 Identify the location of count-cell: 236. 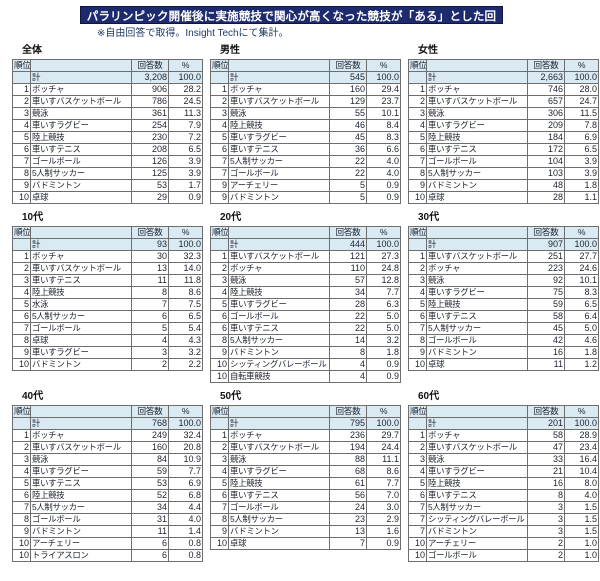
(348, 435).